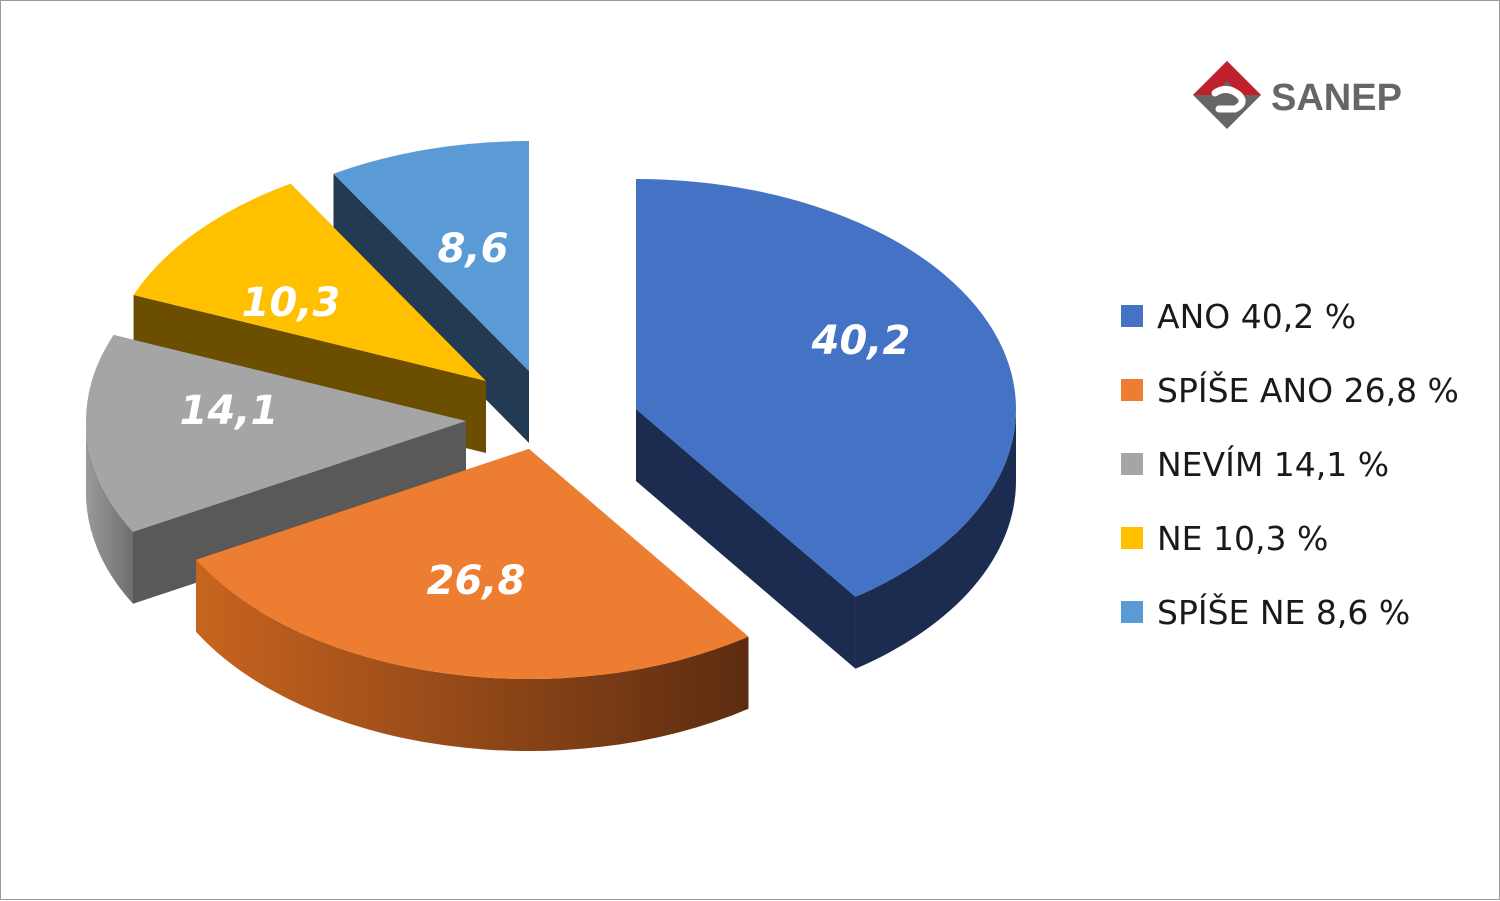  Describe the element at coordinates (1243, 538) in the screenshot. I see `legend-label-ne: NE 10,3 %` at that location.